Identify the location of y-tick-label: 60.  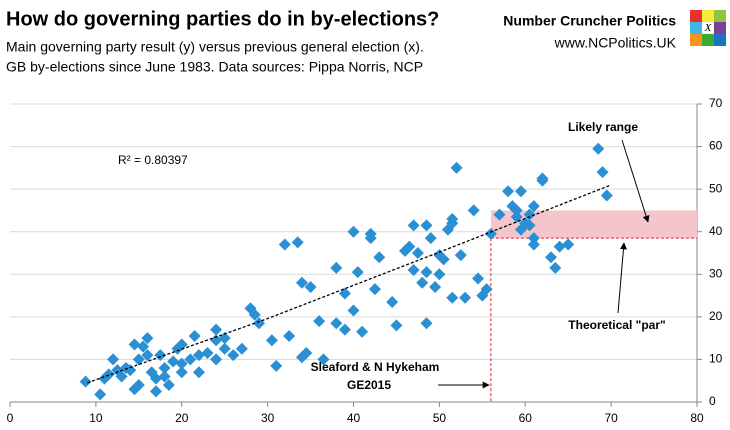
(716, 146).